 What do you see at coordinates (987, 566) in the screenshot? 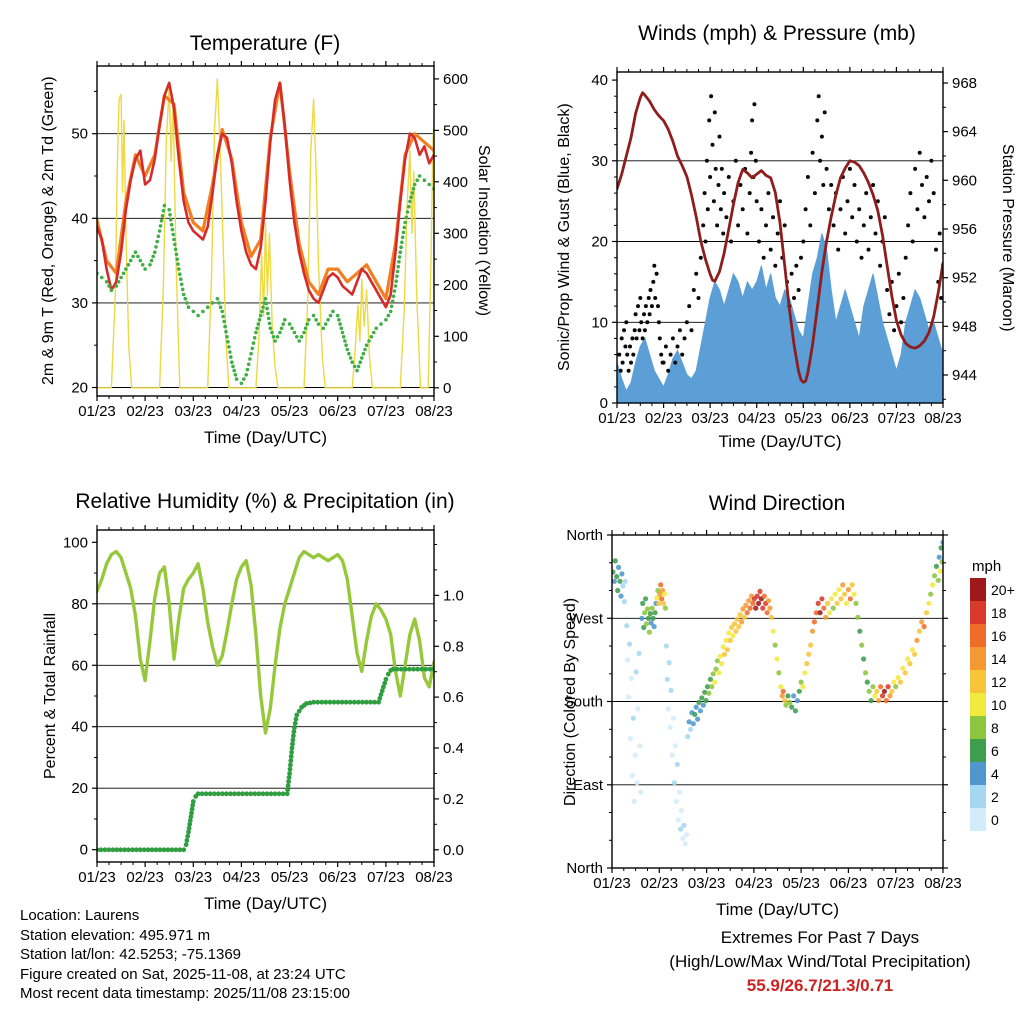
I see `legend-title: mph` at bounding box center [987, 566].